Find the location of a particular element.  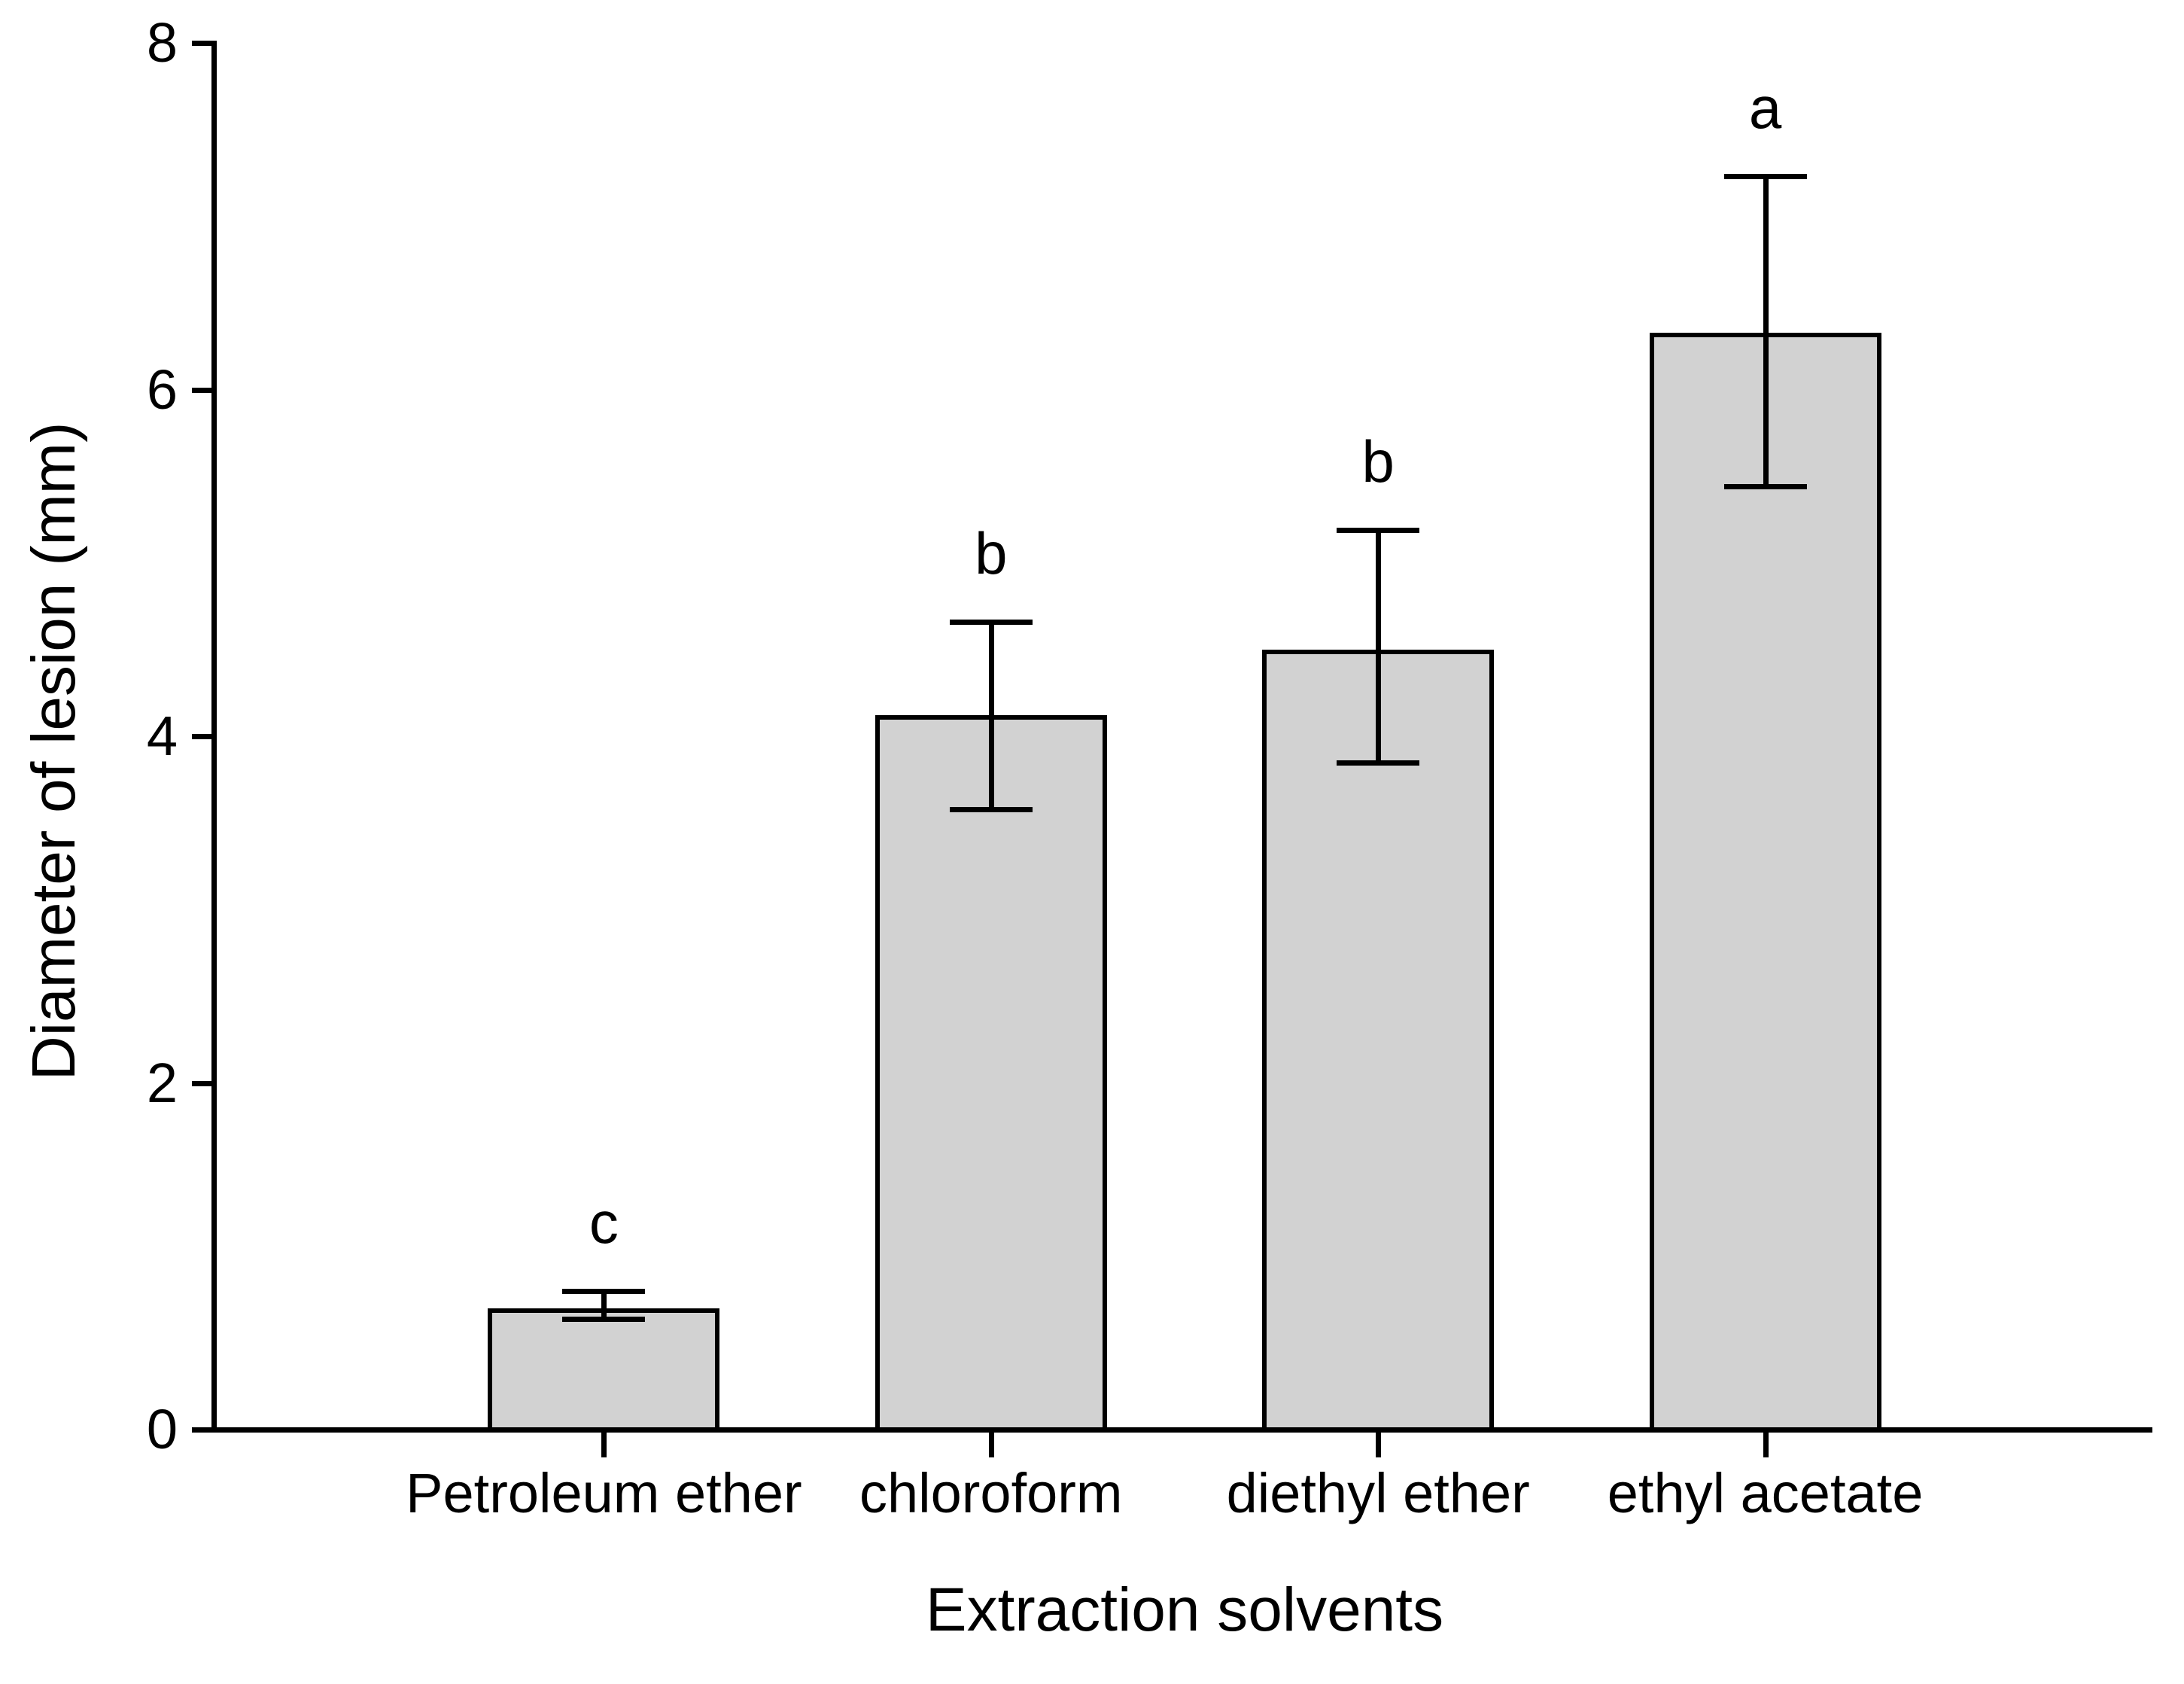

y-tick-label: 8 is located at coordinates (162, 42).